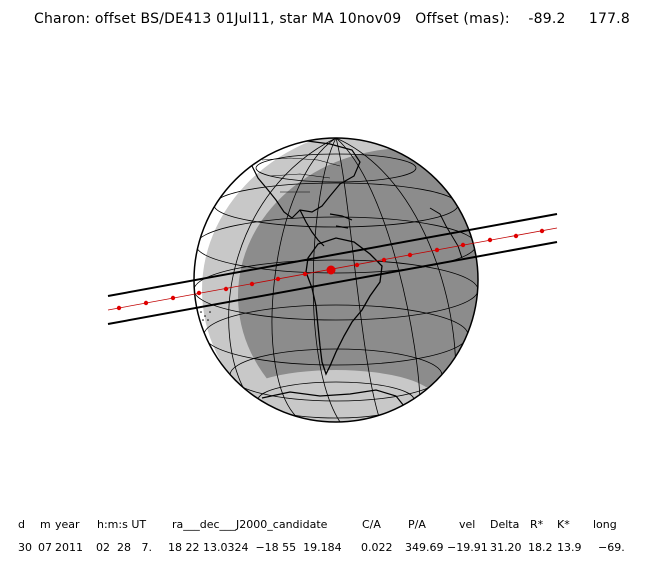 The image size is (647, 568). Describe the element at coordinates (203, 314) in the screenshot. I see `terminator-dots` at that location.